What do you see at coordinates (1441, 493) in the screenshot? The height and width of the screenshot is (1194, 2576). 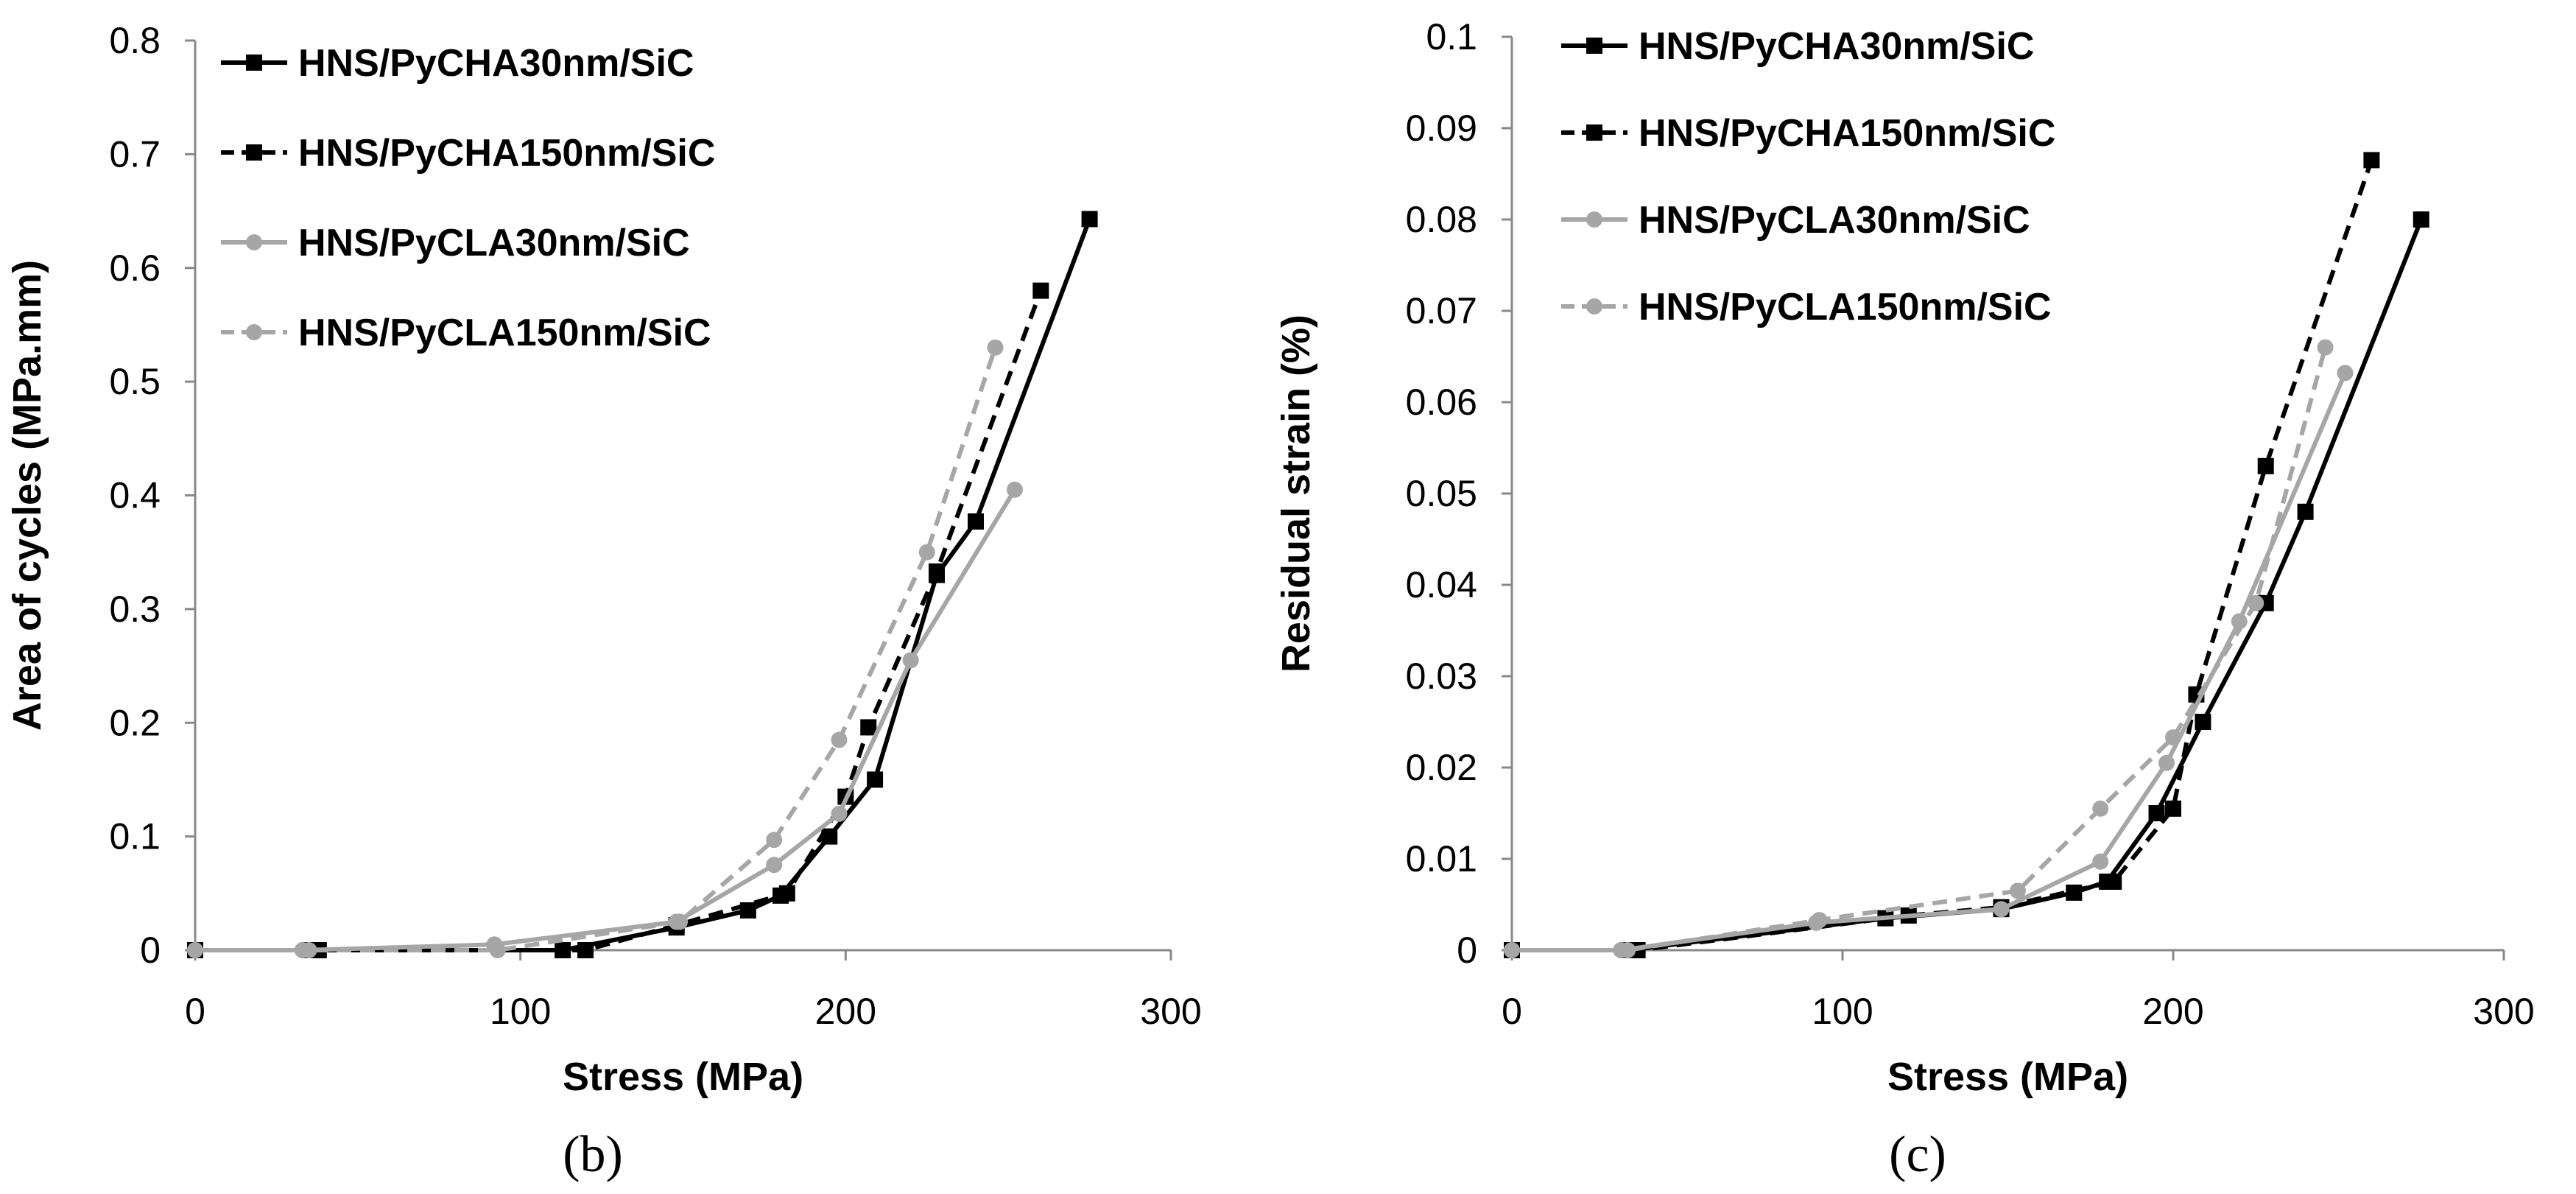 I see `panel-c-y-tick-label: 0.05` at bounding box center [1441, 493].